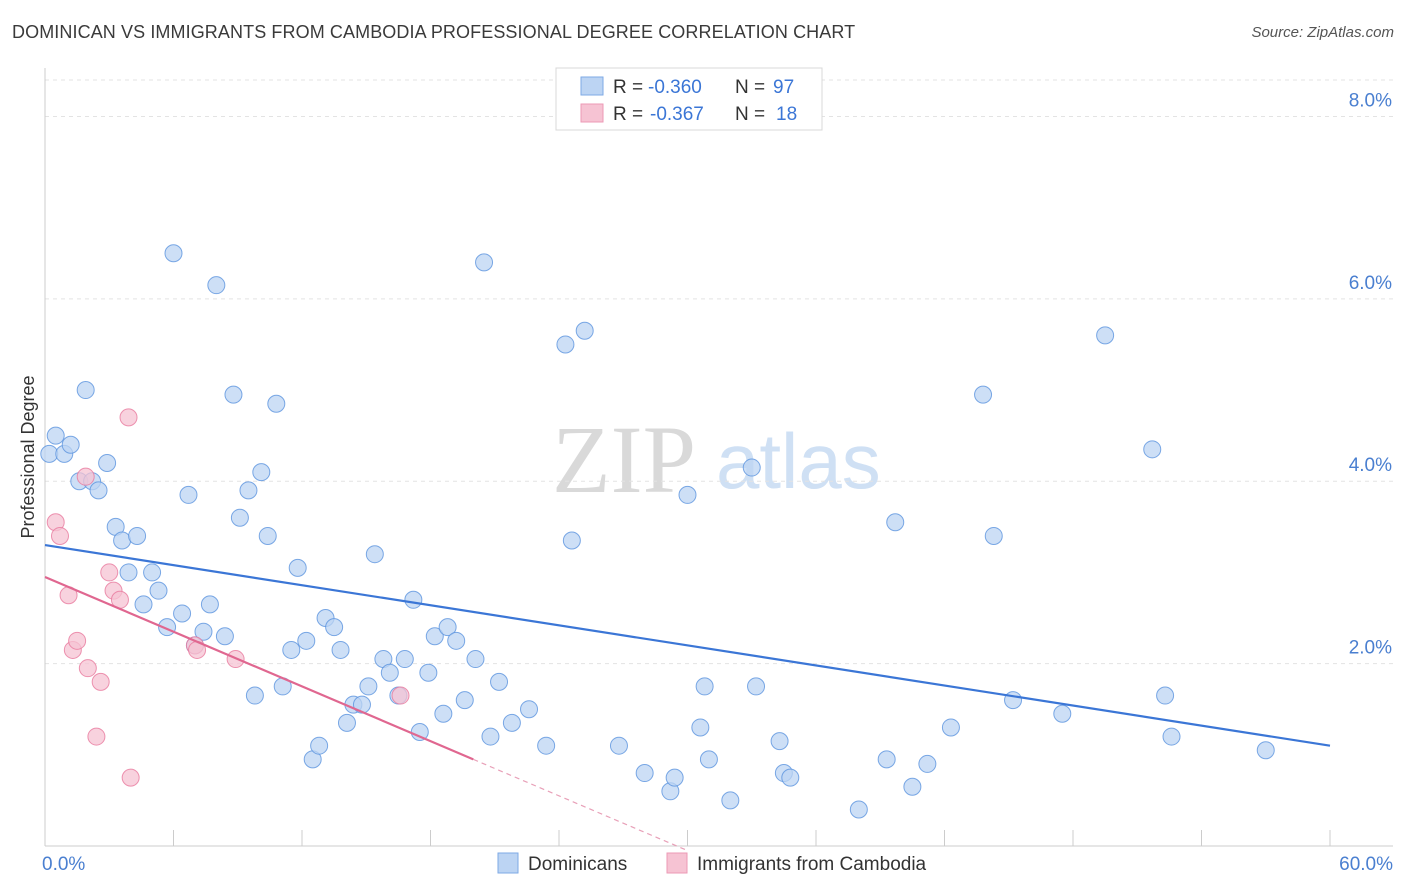 The width and height of the screenshot is (1406, 892). I want to click on y-tick-label-0: 2.0%, so click(1370, 648).